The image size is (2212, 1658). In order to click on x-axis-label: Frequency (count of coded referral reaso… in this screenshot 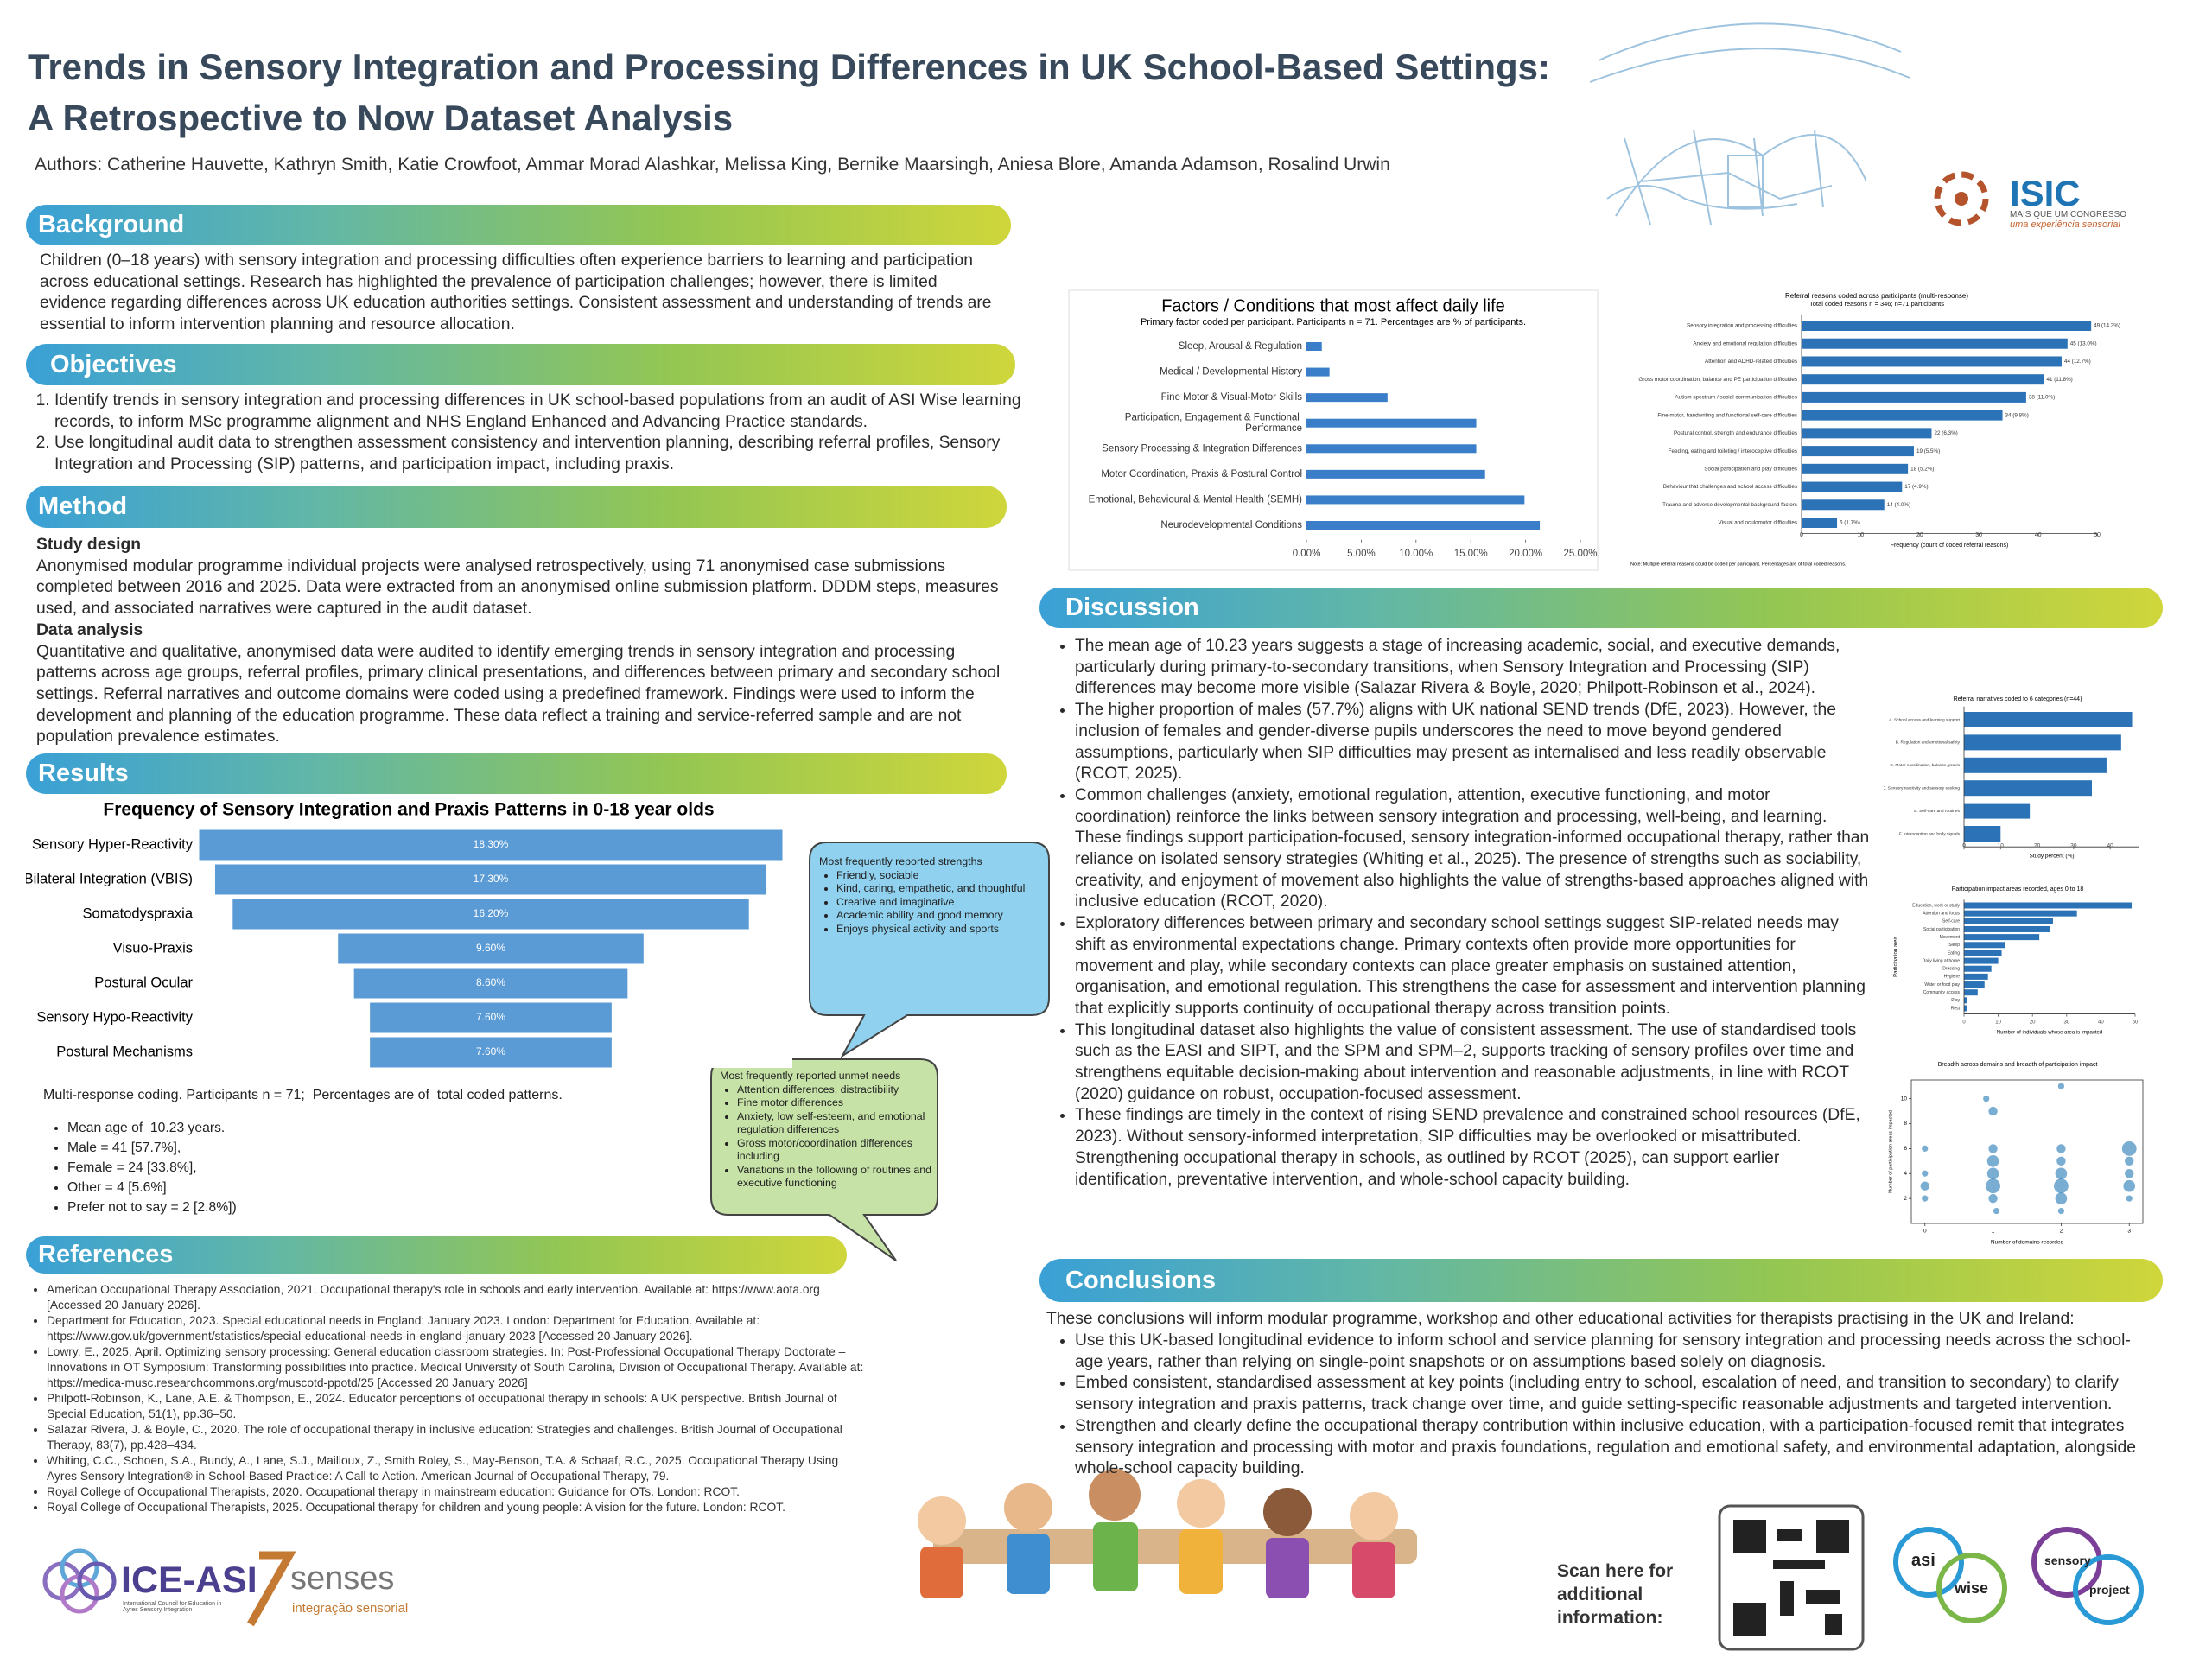, I will do `click(1950, 546)`.